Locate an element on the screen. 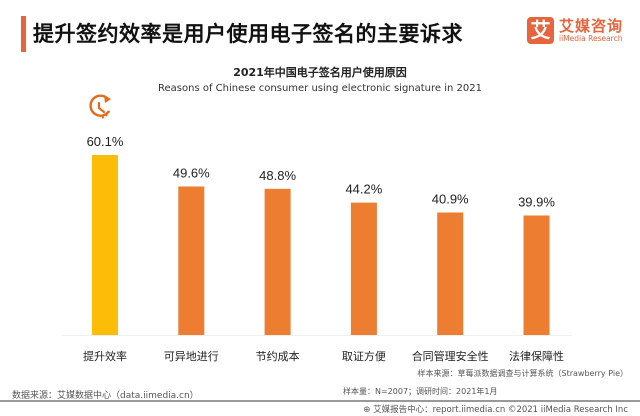  x-tick-label: 可异地进行 is located at coordinates (191, 356).